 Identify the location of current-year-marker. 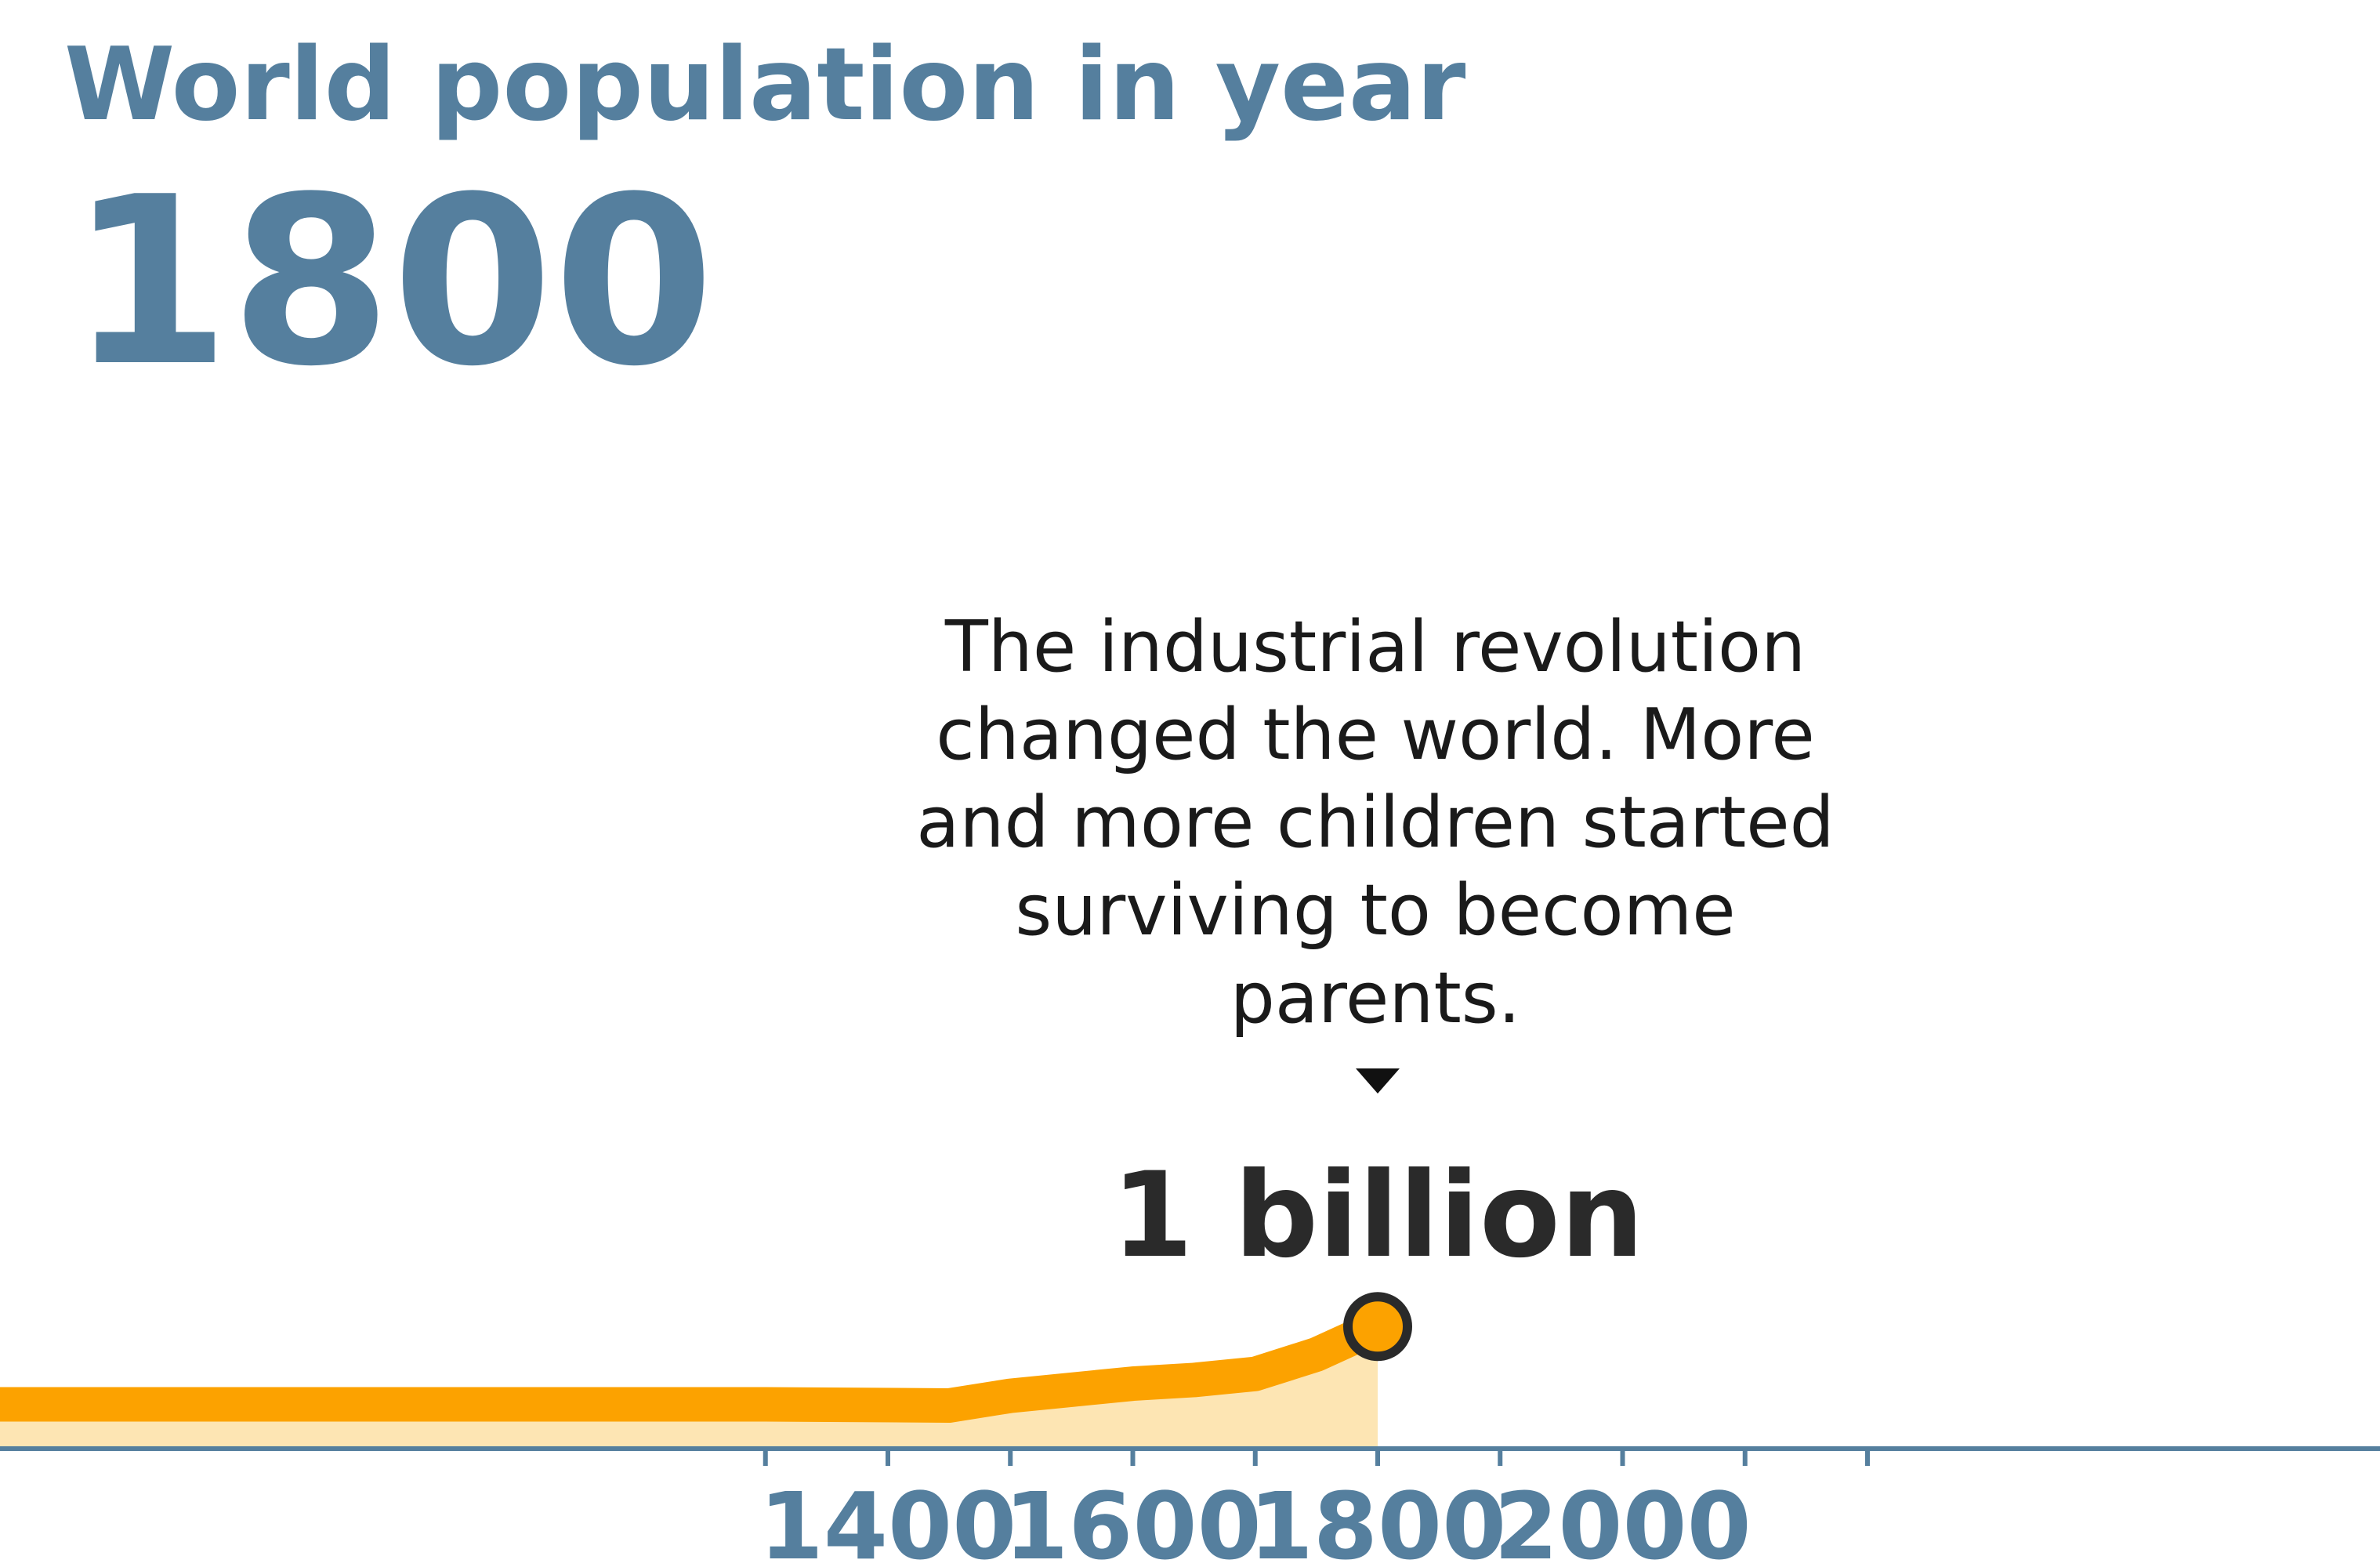
(1377, 1327).